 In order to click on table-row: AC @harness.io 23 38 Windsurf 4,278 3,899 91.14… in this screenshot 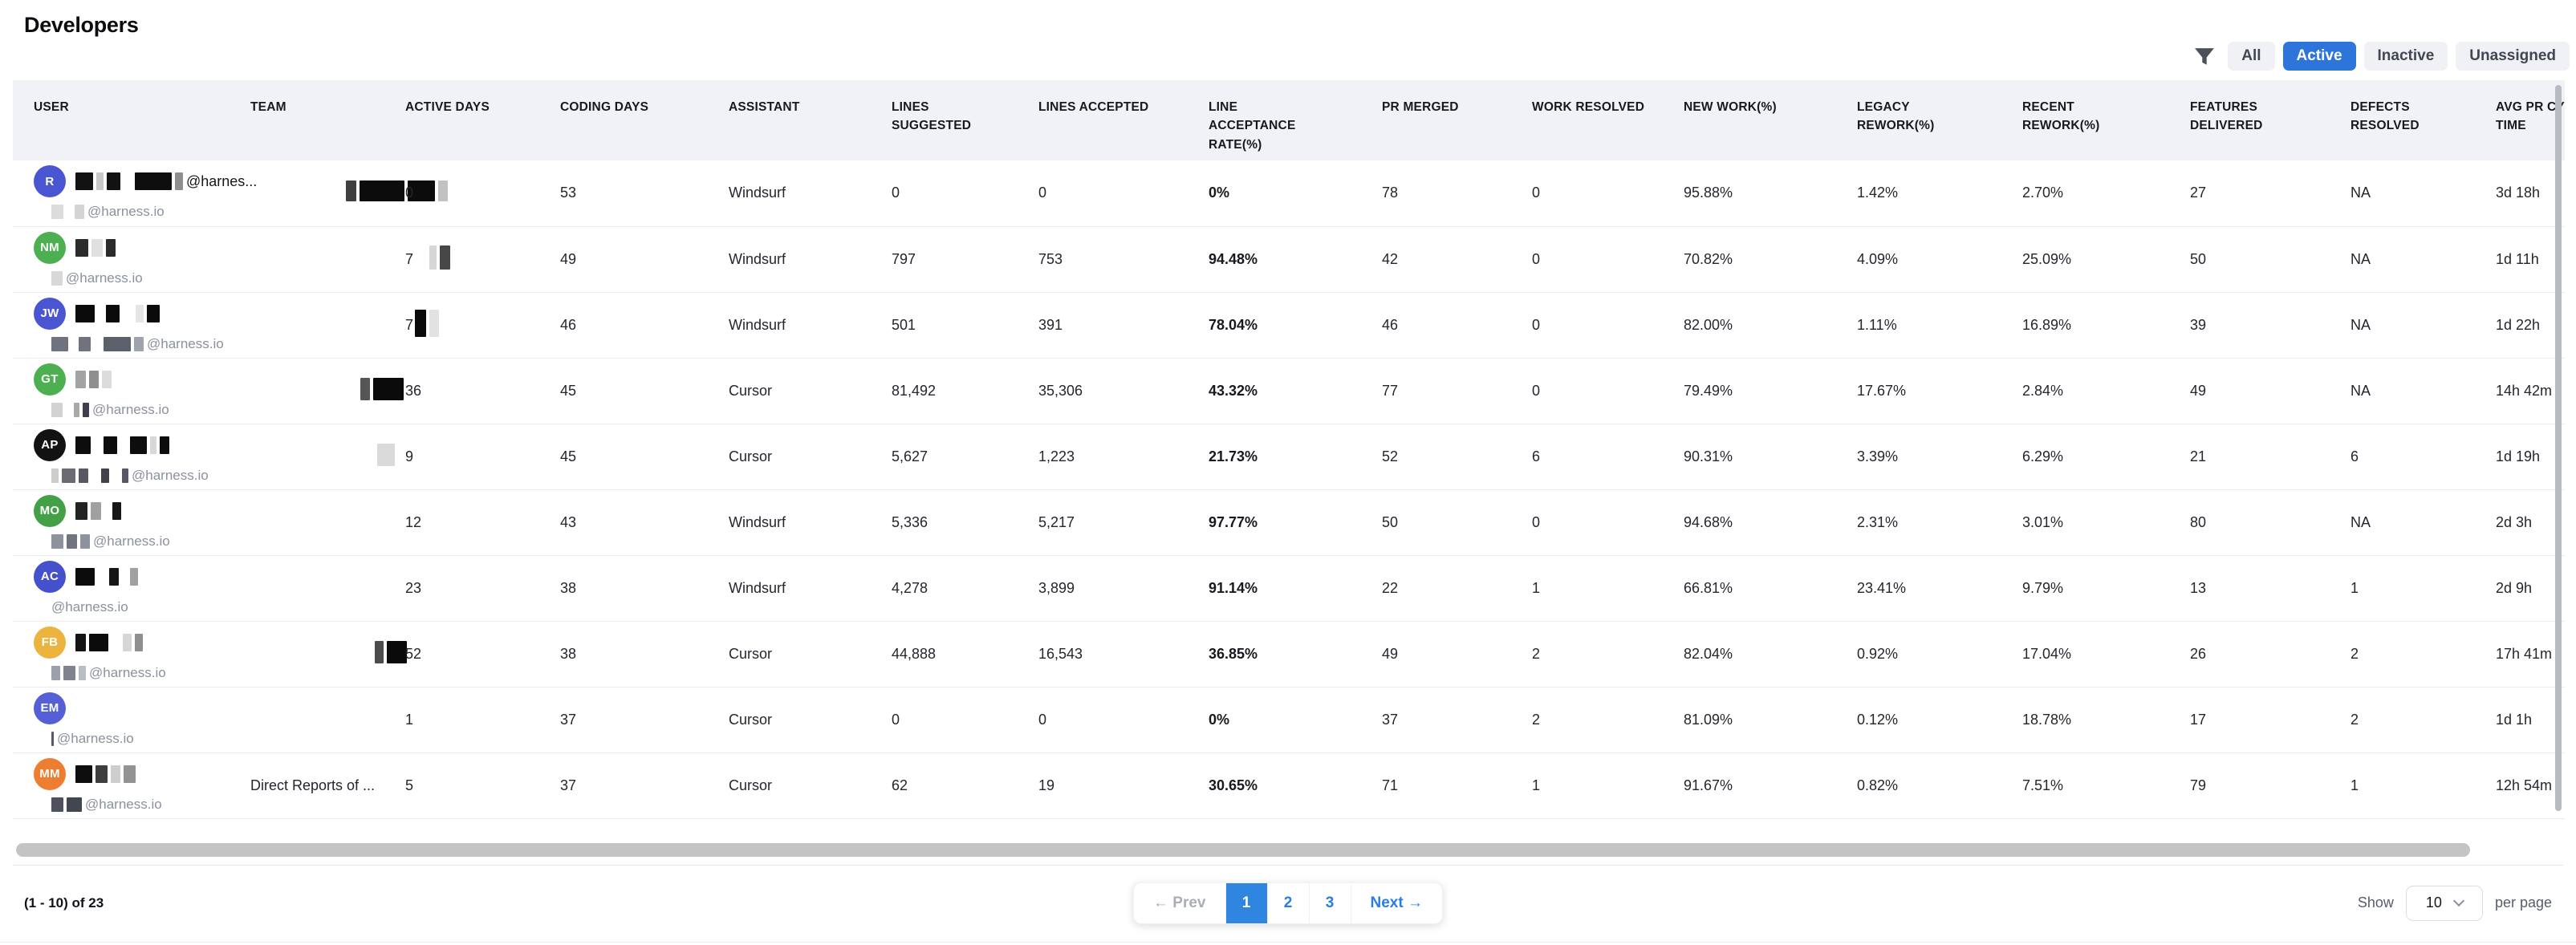, I will do `click(1289, 587)`.